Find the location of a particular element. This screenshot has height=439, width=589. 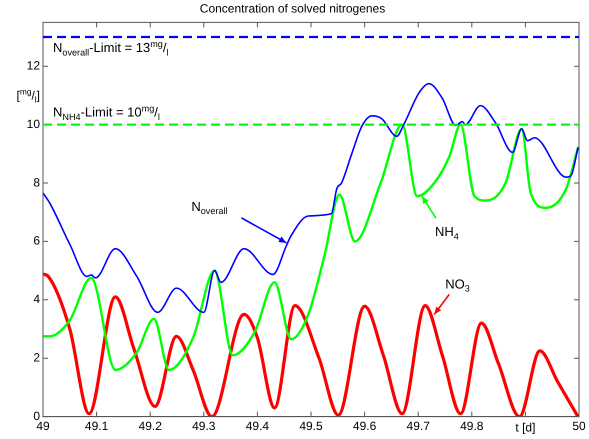

y-tick-label: 2 is located at coordinates (36, 357).